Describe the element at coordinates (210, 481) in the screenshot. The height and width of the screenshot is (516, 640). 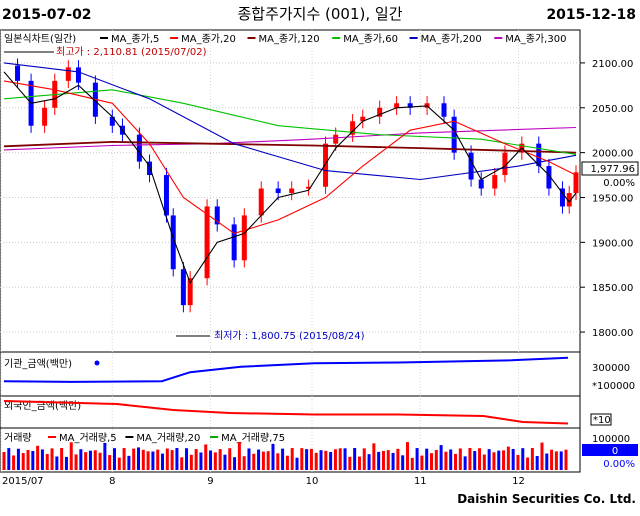
I see `x-tick-label: 9` at that location.